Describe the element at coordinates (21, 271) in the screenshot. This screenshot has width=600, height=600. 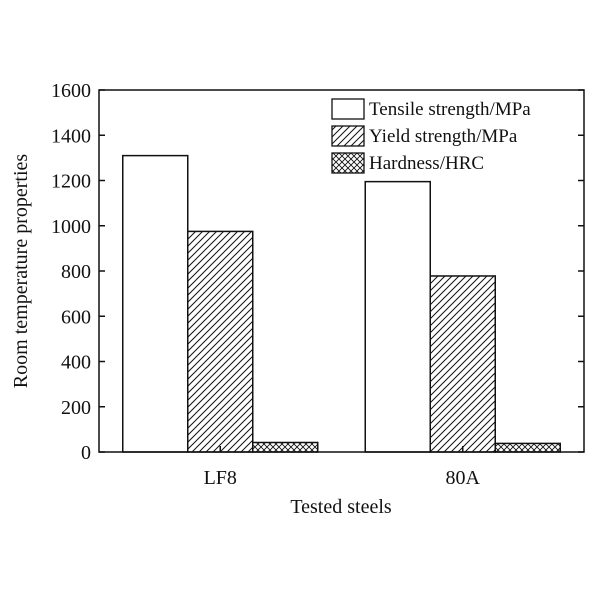
I see `y-axis-title: Room temperature properties` at that location.